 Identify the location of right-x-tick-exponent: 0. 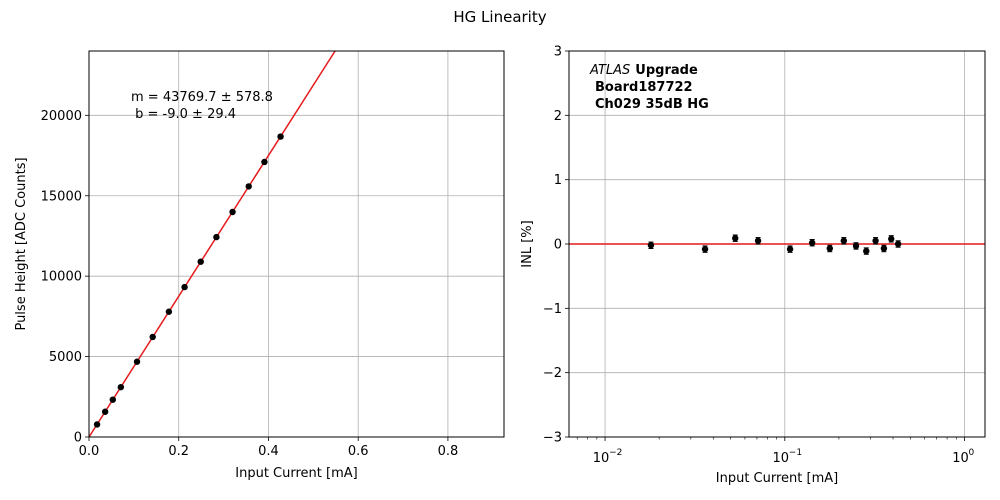
(972, 453).